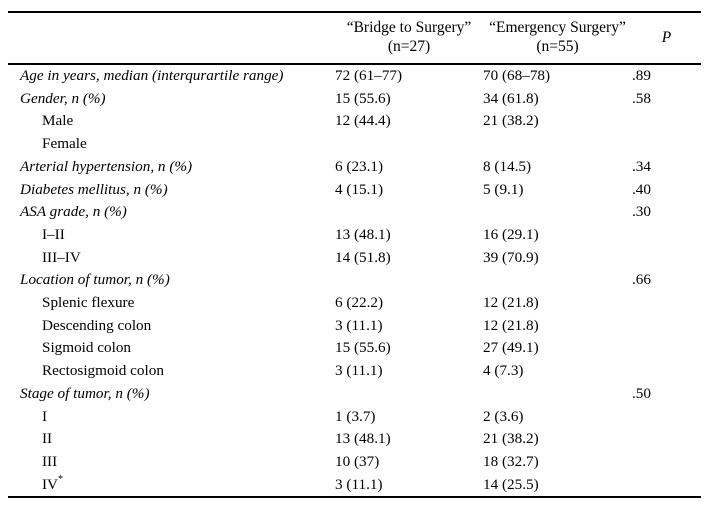  Describe the element at coordinates (359, 166) in the screenshot. I see `bridge-value: 6 (23.1)` at that location.